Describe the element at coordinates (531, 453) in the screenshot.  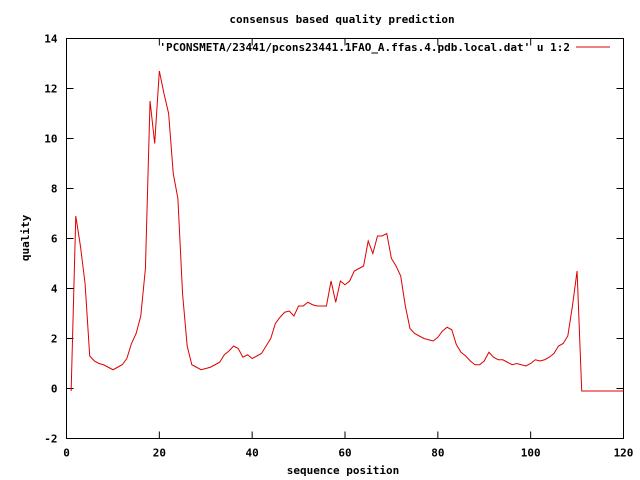
I see `x-tick-label: 100` at that location.